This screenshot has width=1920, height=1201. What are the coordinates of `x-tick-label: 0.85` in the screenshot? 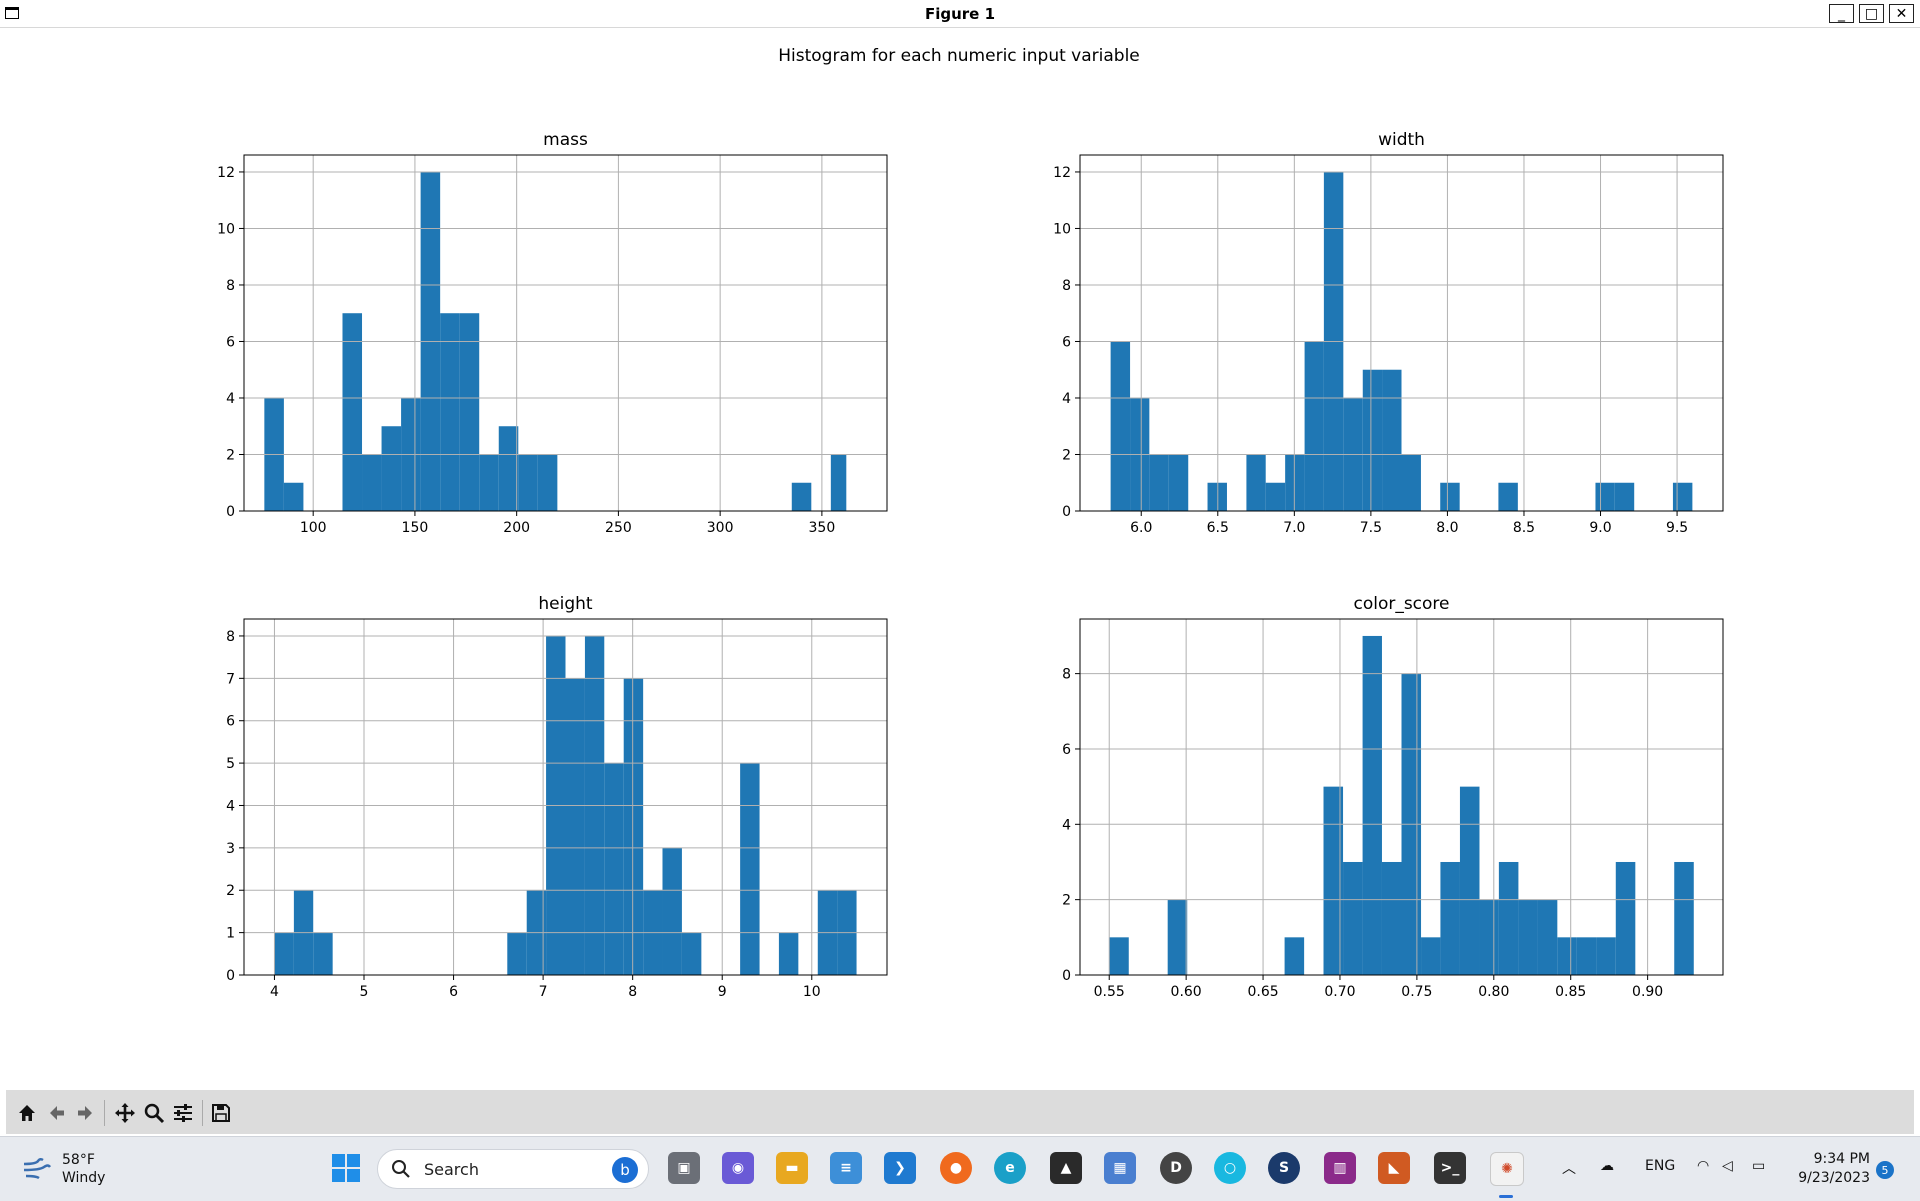 It's located at (1570, 992).